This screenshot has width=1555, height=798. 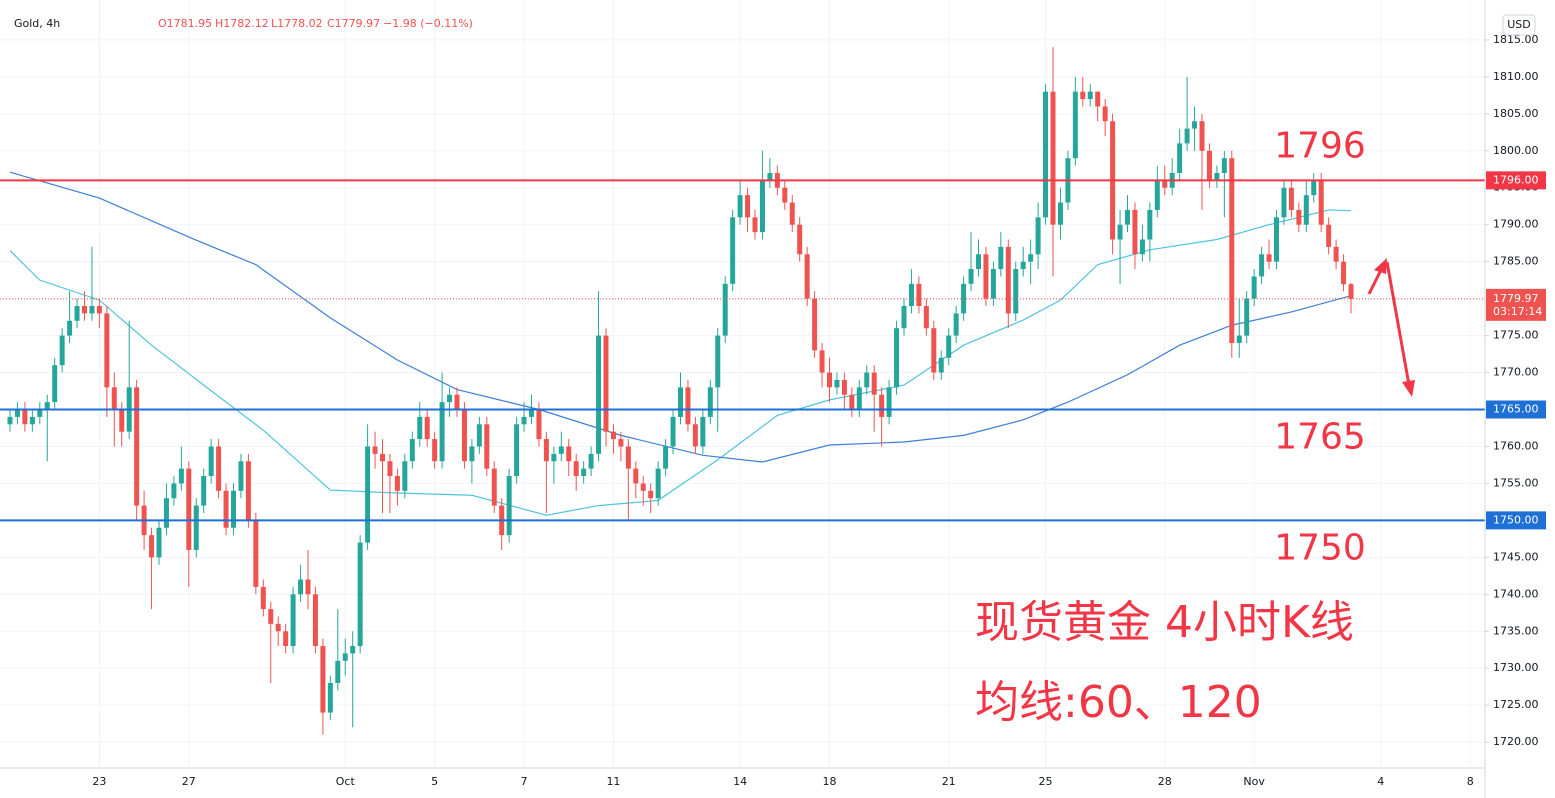 What do you see at coordinates (1516, 76) in the screenshot?
I see `y-tick-label: 1810.00` at bounding box center [1516, 76].